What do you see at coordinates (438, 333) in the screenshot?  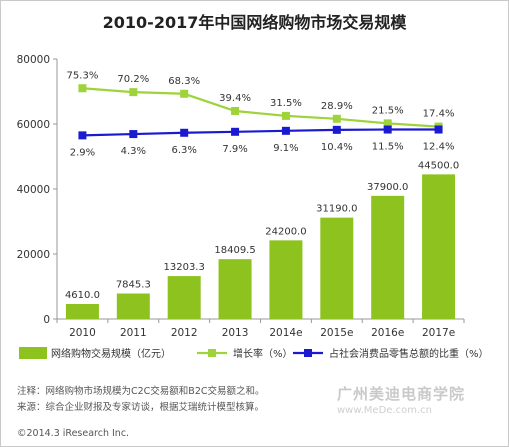 I see `x-tick-label: 2017e` at bounding box center [438, 333].